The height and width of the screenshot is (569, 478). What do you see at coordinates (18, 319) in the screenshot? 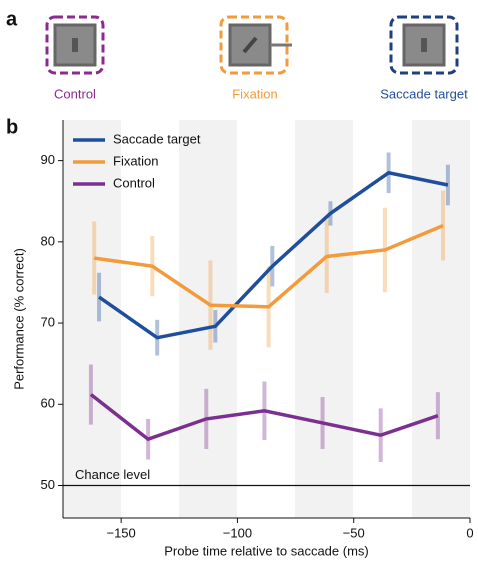
I see `y-axis-label: Performance (% correct)` at bounding box center [18, 319].